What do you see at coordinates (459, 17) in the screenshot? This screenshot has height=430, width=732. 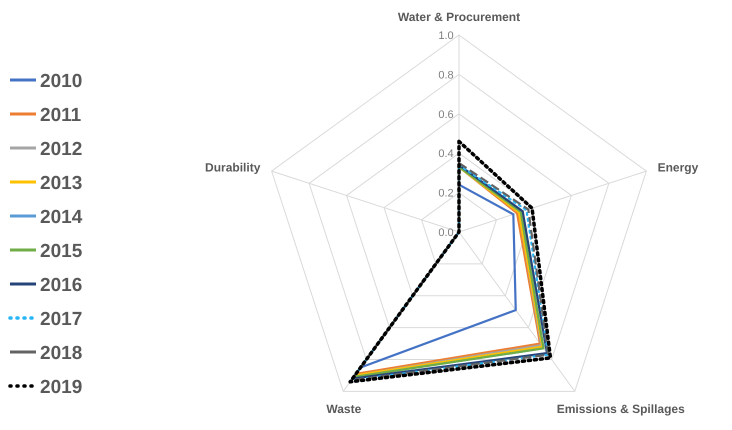 I see `spoke-label: Water & Procurement` at bounding box center [459, 17].